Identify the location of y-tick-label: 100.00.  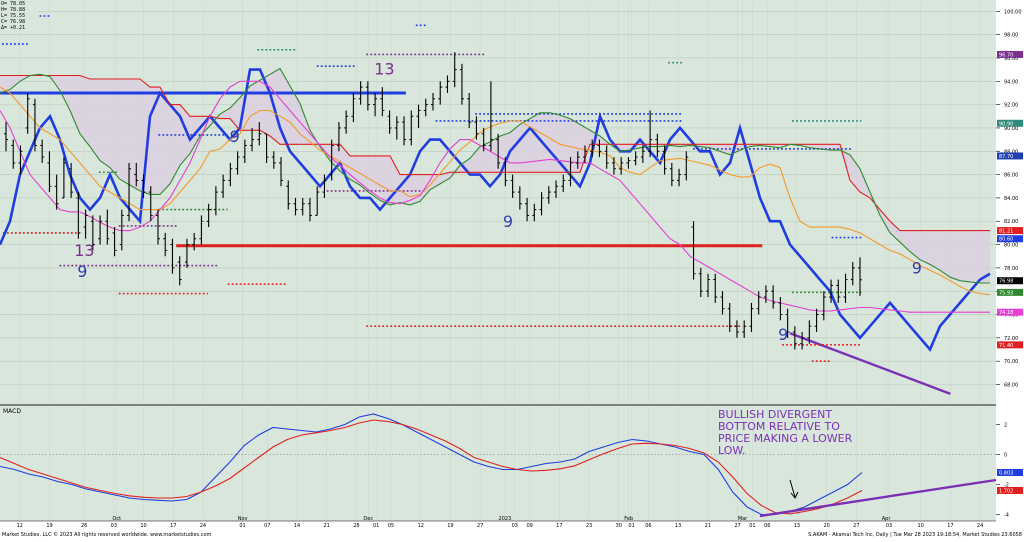
(1013, 12).